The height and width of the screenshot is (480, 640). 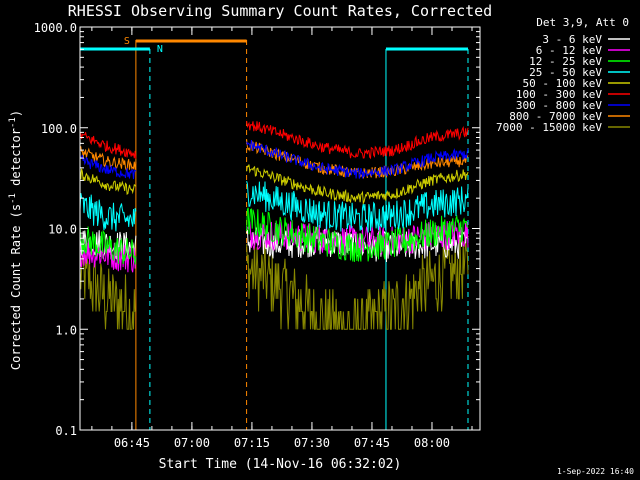 What do you see at coordinates (312, 443) in the screenshot?
I see `x-tick-label: 07:30` at bounding box center [312, 443].